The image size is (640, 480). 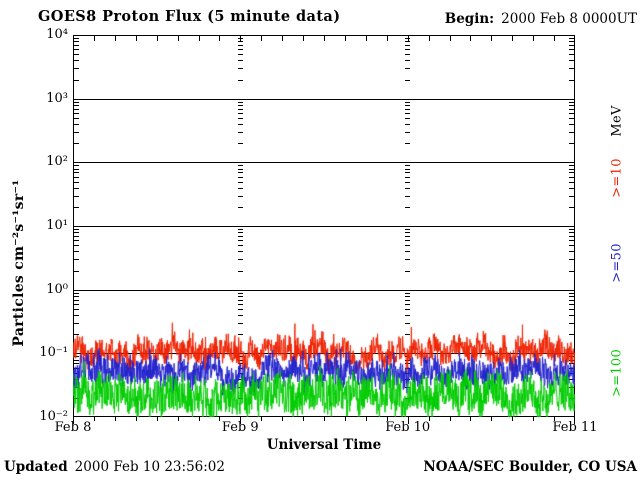 I want to click on y-tick-label: 10³, so click(x=57, y=98).